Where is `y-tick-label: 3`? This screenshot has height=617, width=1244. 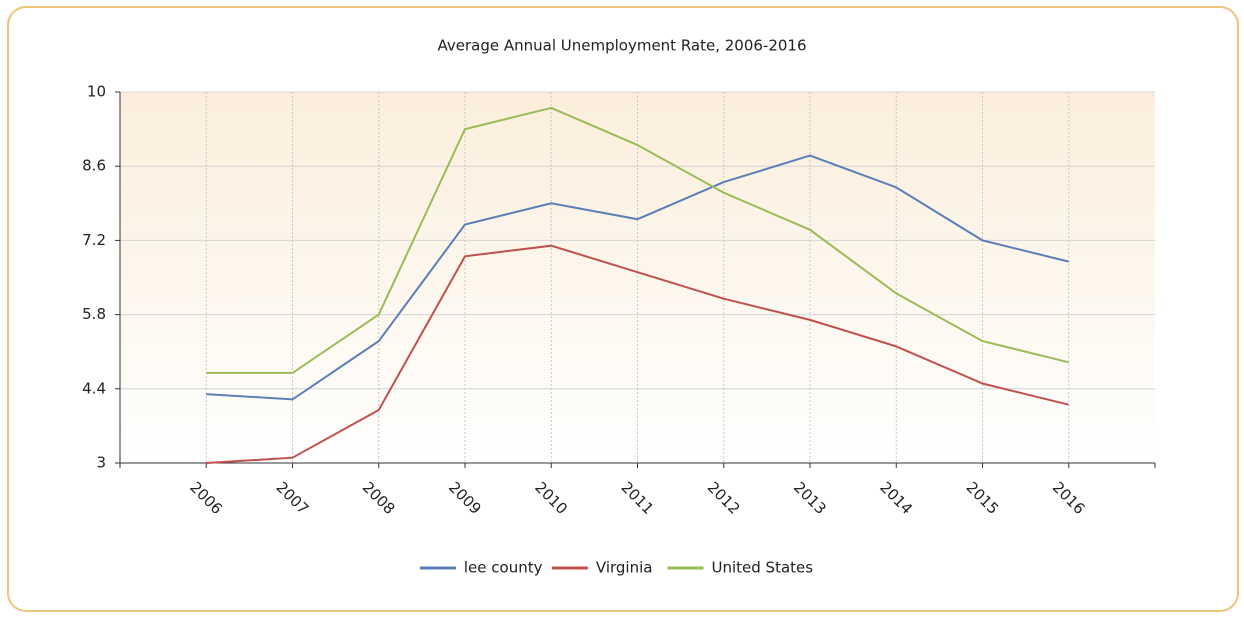
y-tick-label: 3 is located at coordinates (101, 463).